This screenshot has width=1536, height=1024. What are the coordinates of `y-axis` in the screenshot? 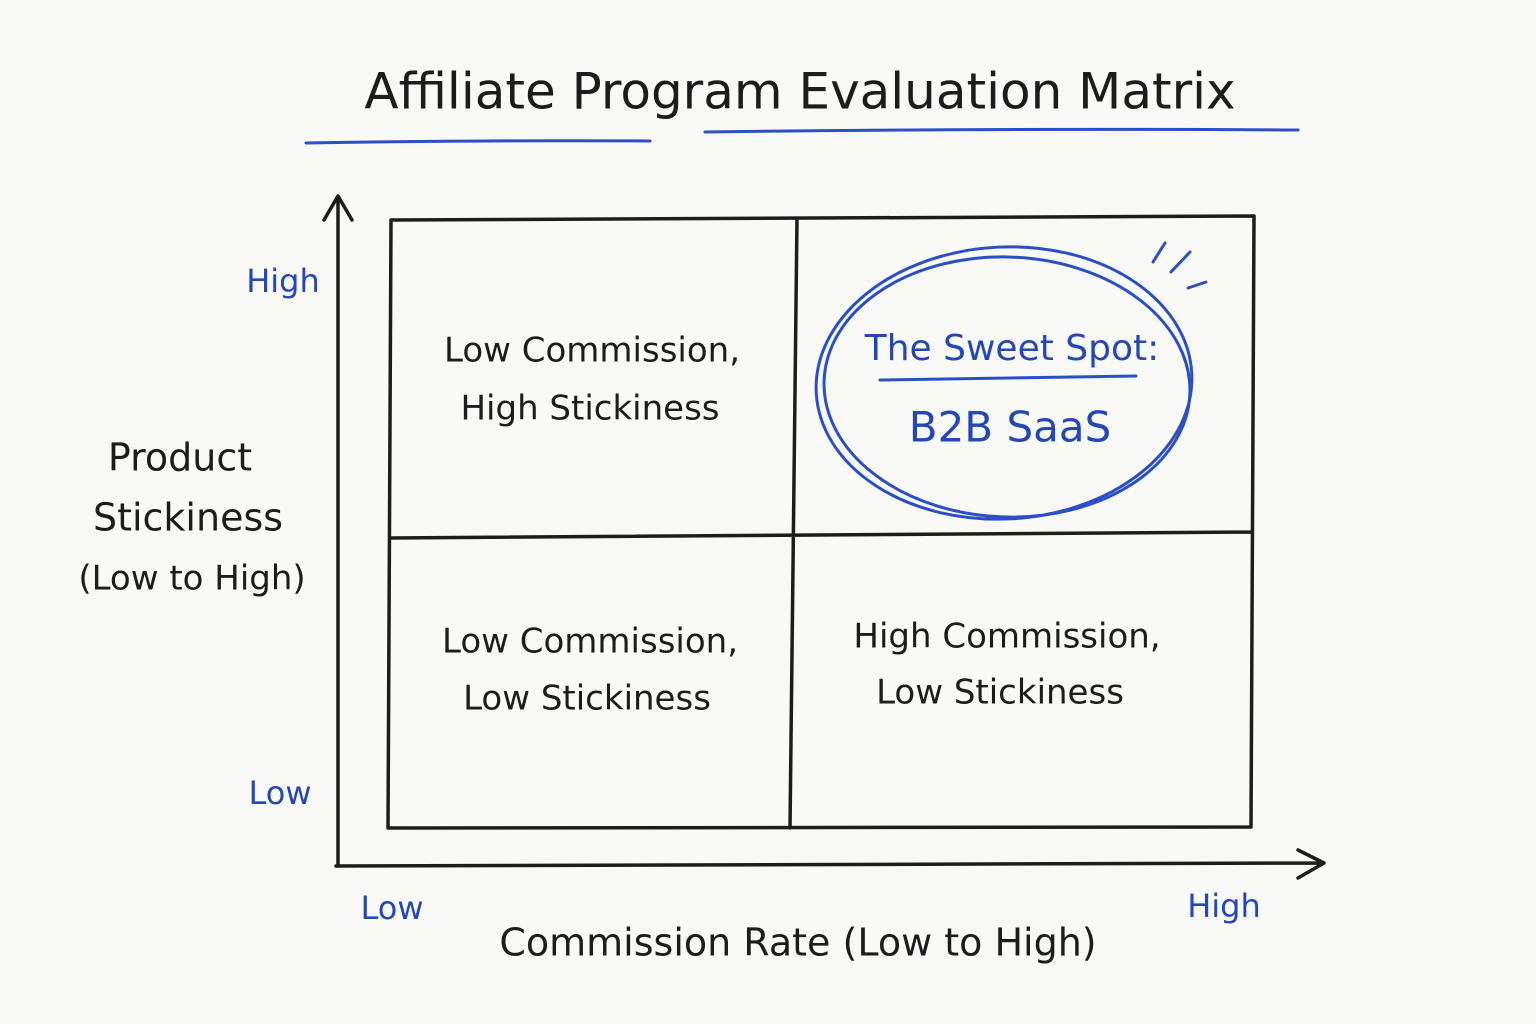 It's located at (338, 531).